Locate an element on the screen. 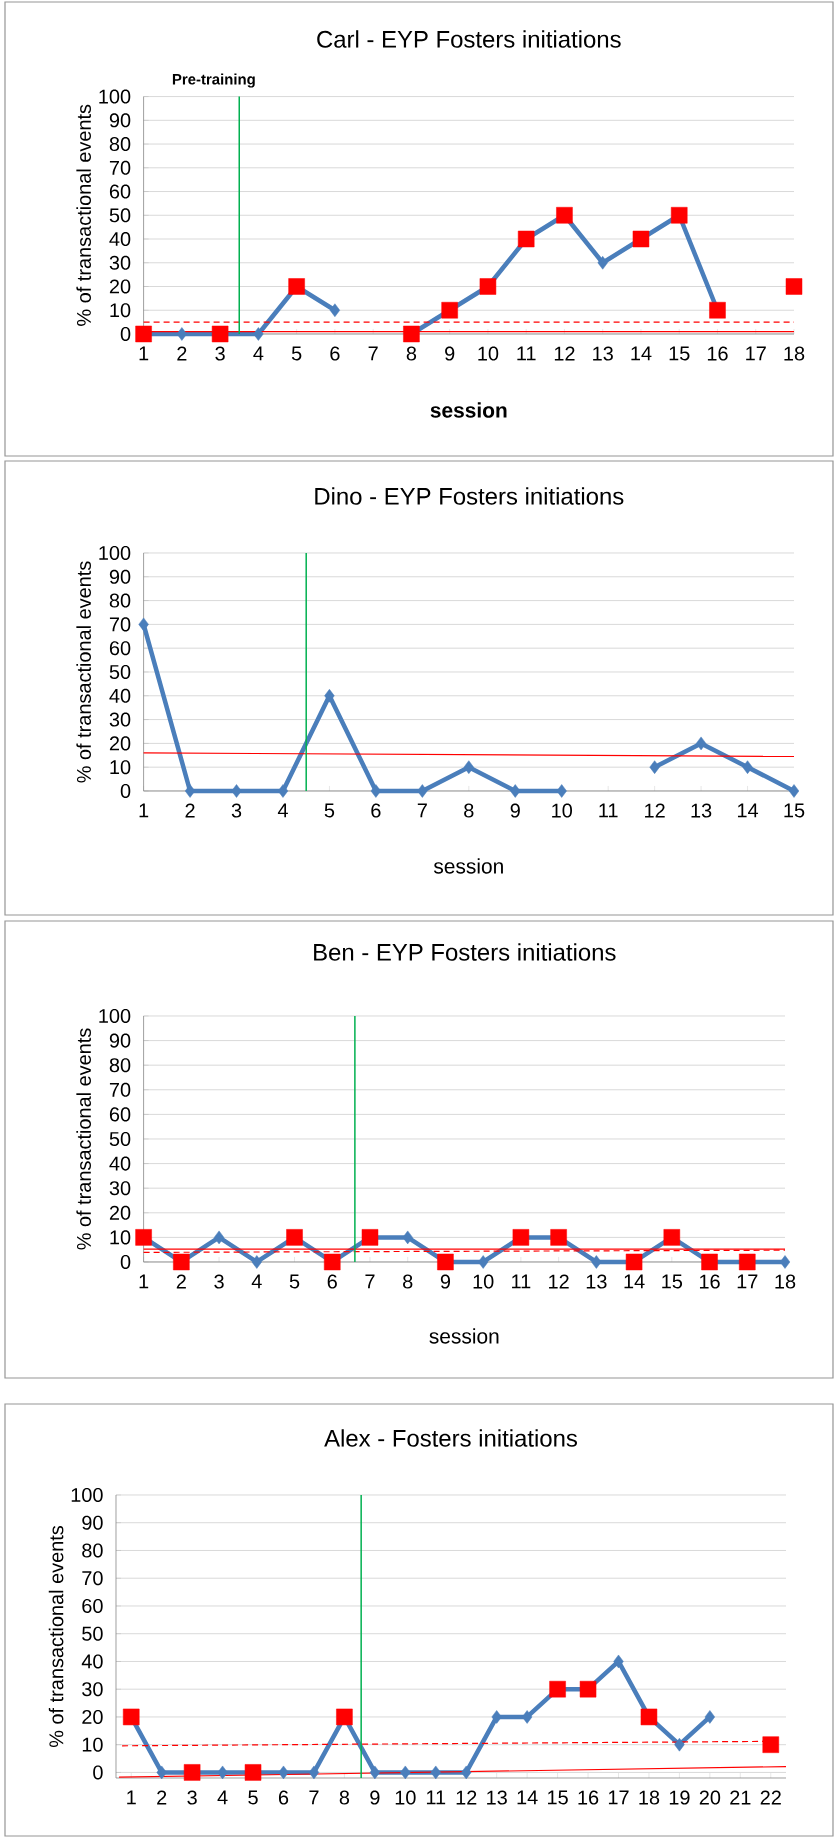 The image size is (837, 1838). text: Pre-training is located at coordinates (213, 80).